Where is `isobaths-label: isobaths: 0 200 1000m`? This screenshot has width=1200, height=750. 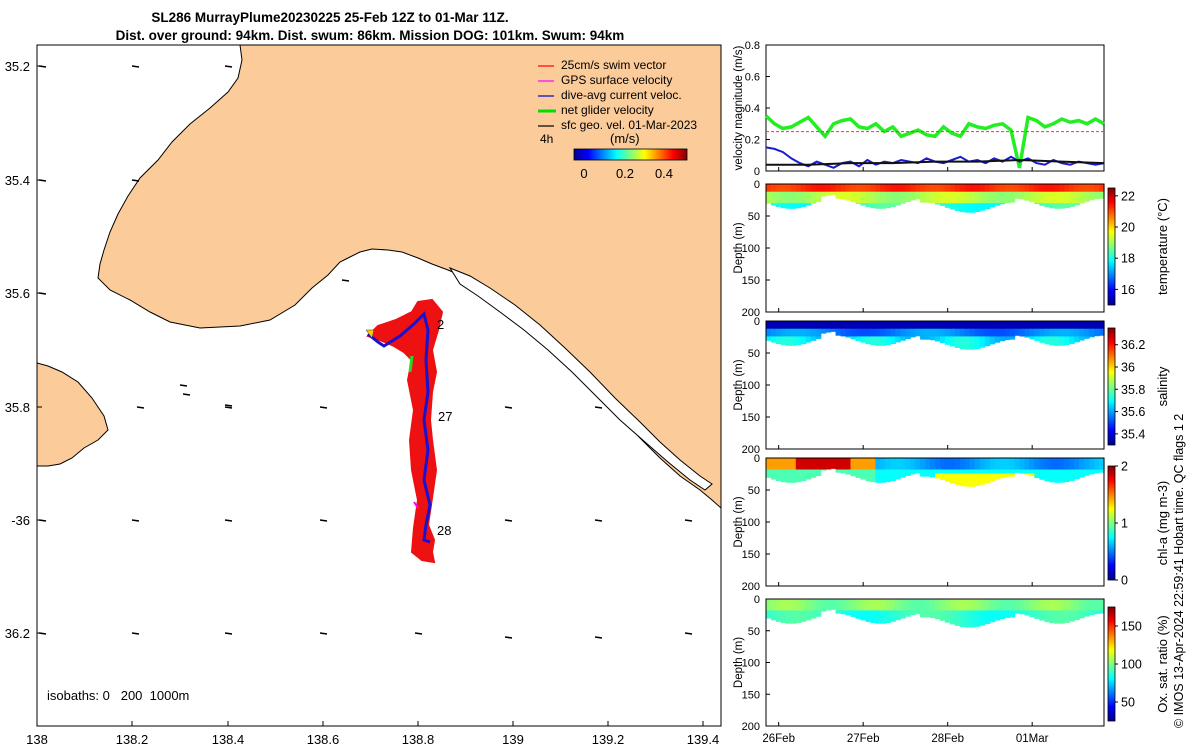
isobaths-label: isobaths: 0 200 1000m is located at coordinates (118, 695).